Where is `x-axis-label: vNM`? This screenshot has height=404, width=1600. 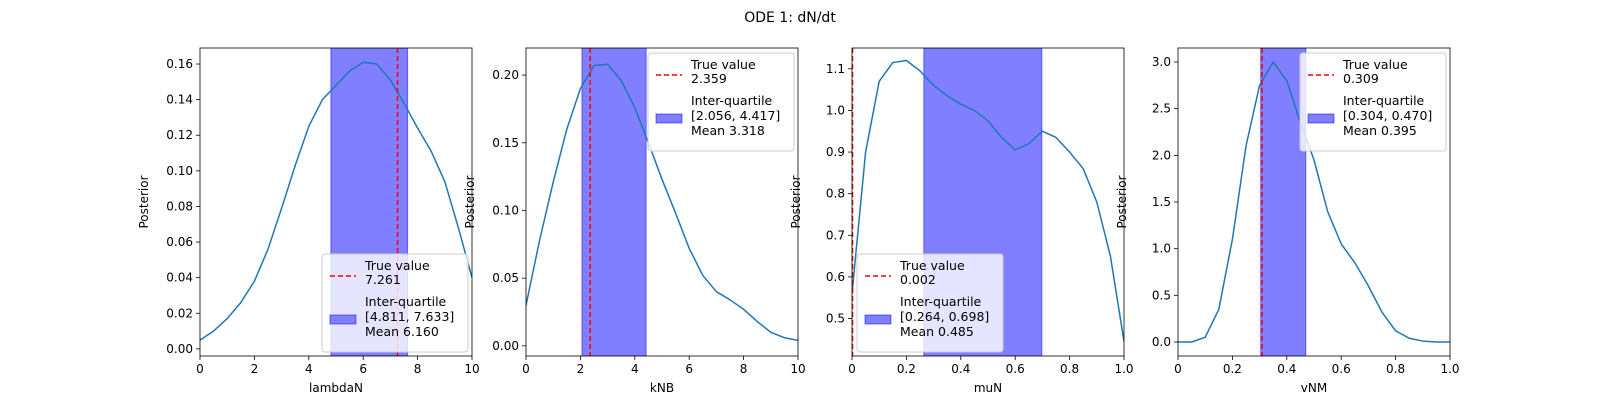 x-axis-label: vNM is located at coordinates (1314, 388).